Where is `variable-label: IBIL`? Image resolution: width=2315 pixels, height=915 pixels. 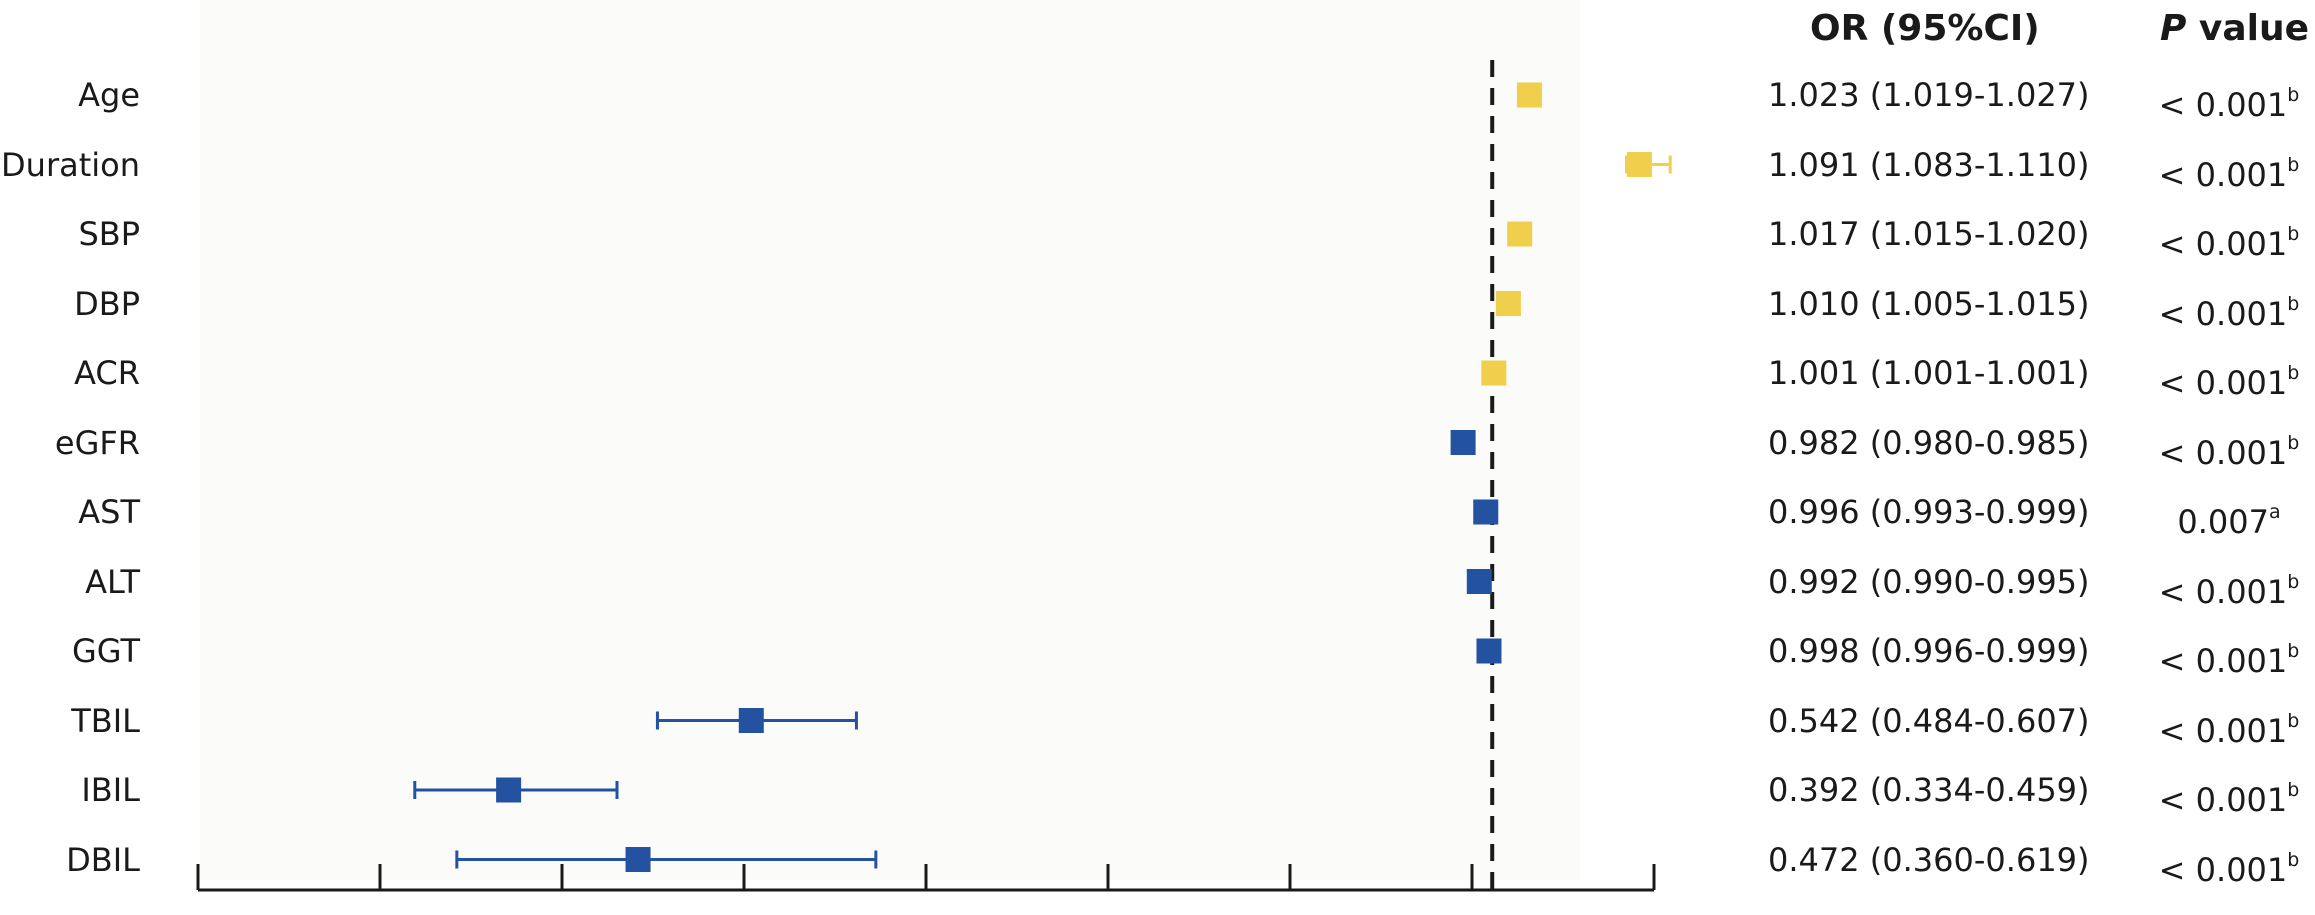
variable-label: IBIL is located at coordinates (110, 790).